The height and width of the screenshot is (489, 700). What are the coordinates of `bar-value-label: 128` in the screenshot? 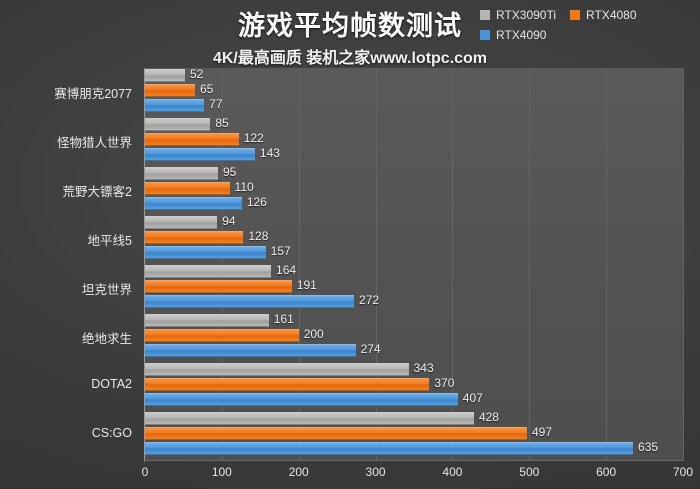 It's located at (258, 236).